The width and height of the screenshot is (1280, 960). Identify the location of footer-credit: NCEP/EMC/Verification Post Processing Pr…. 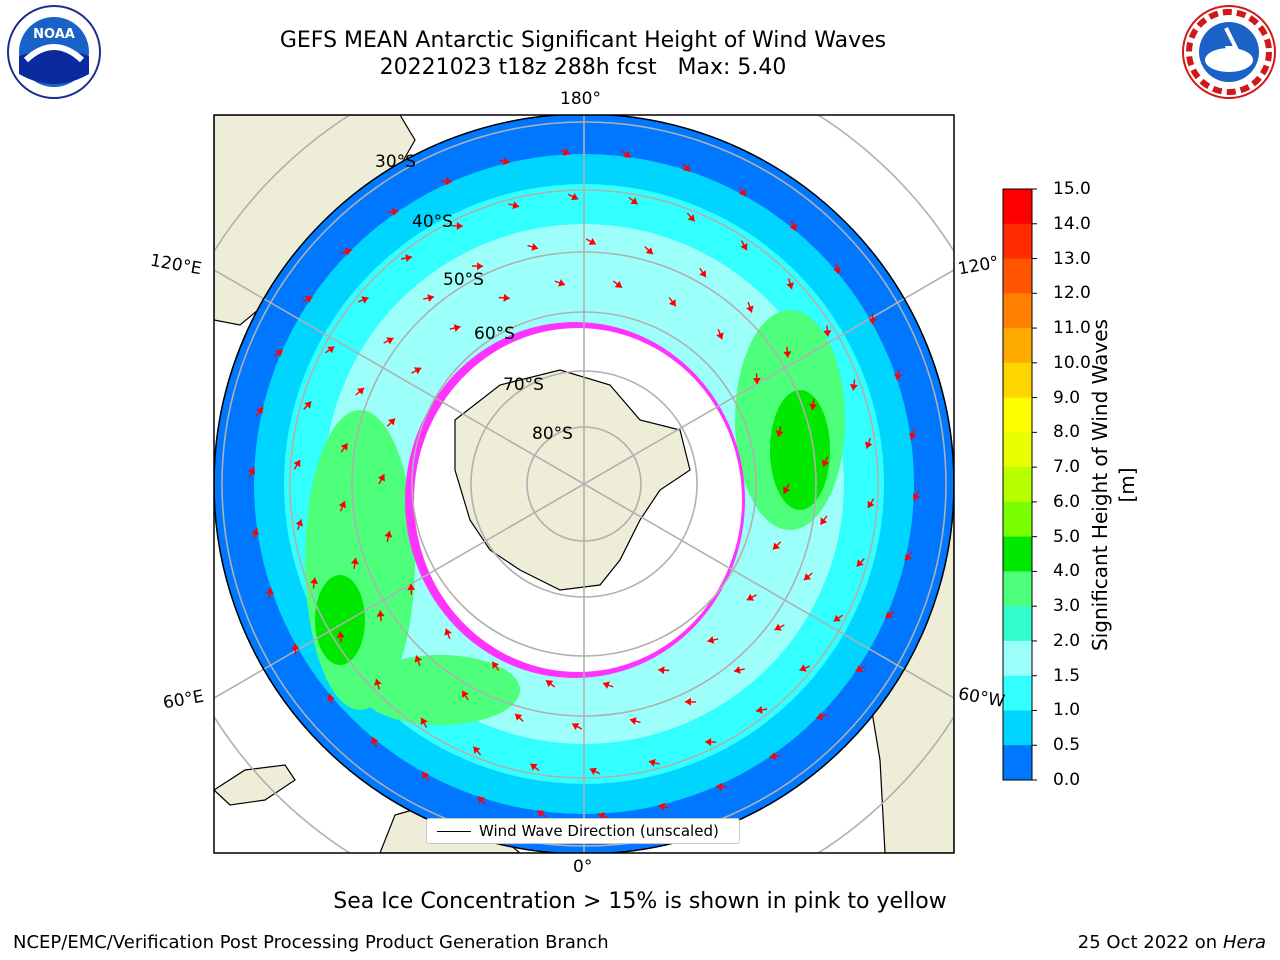
(311, 942).